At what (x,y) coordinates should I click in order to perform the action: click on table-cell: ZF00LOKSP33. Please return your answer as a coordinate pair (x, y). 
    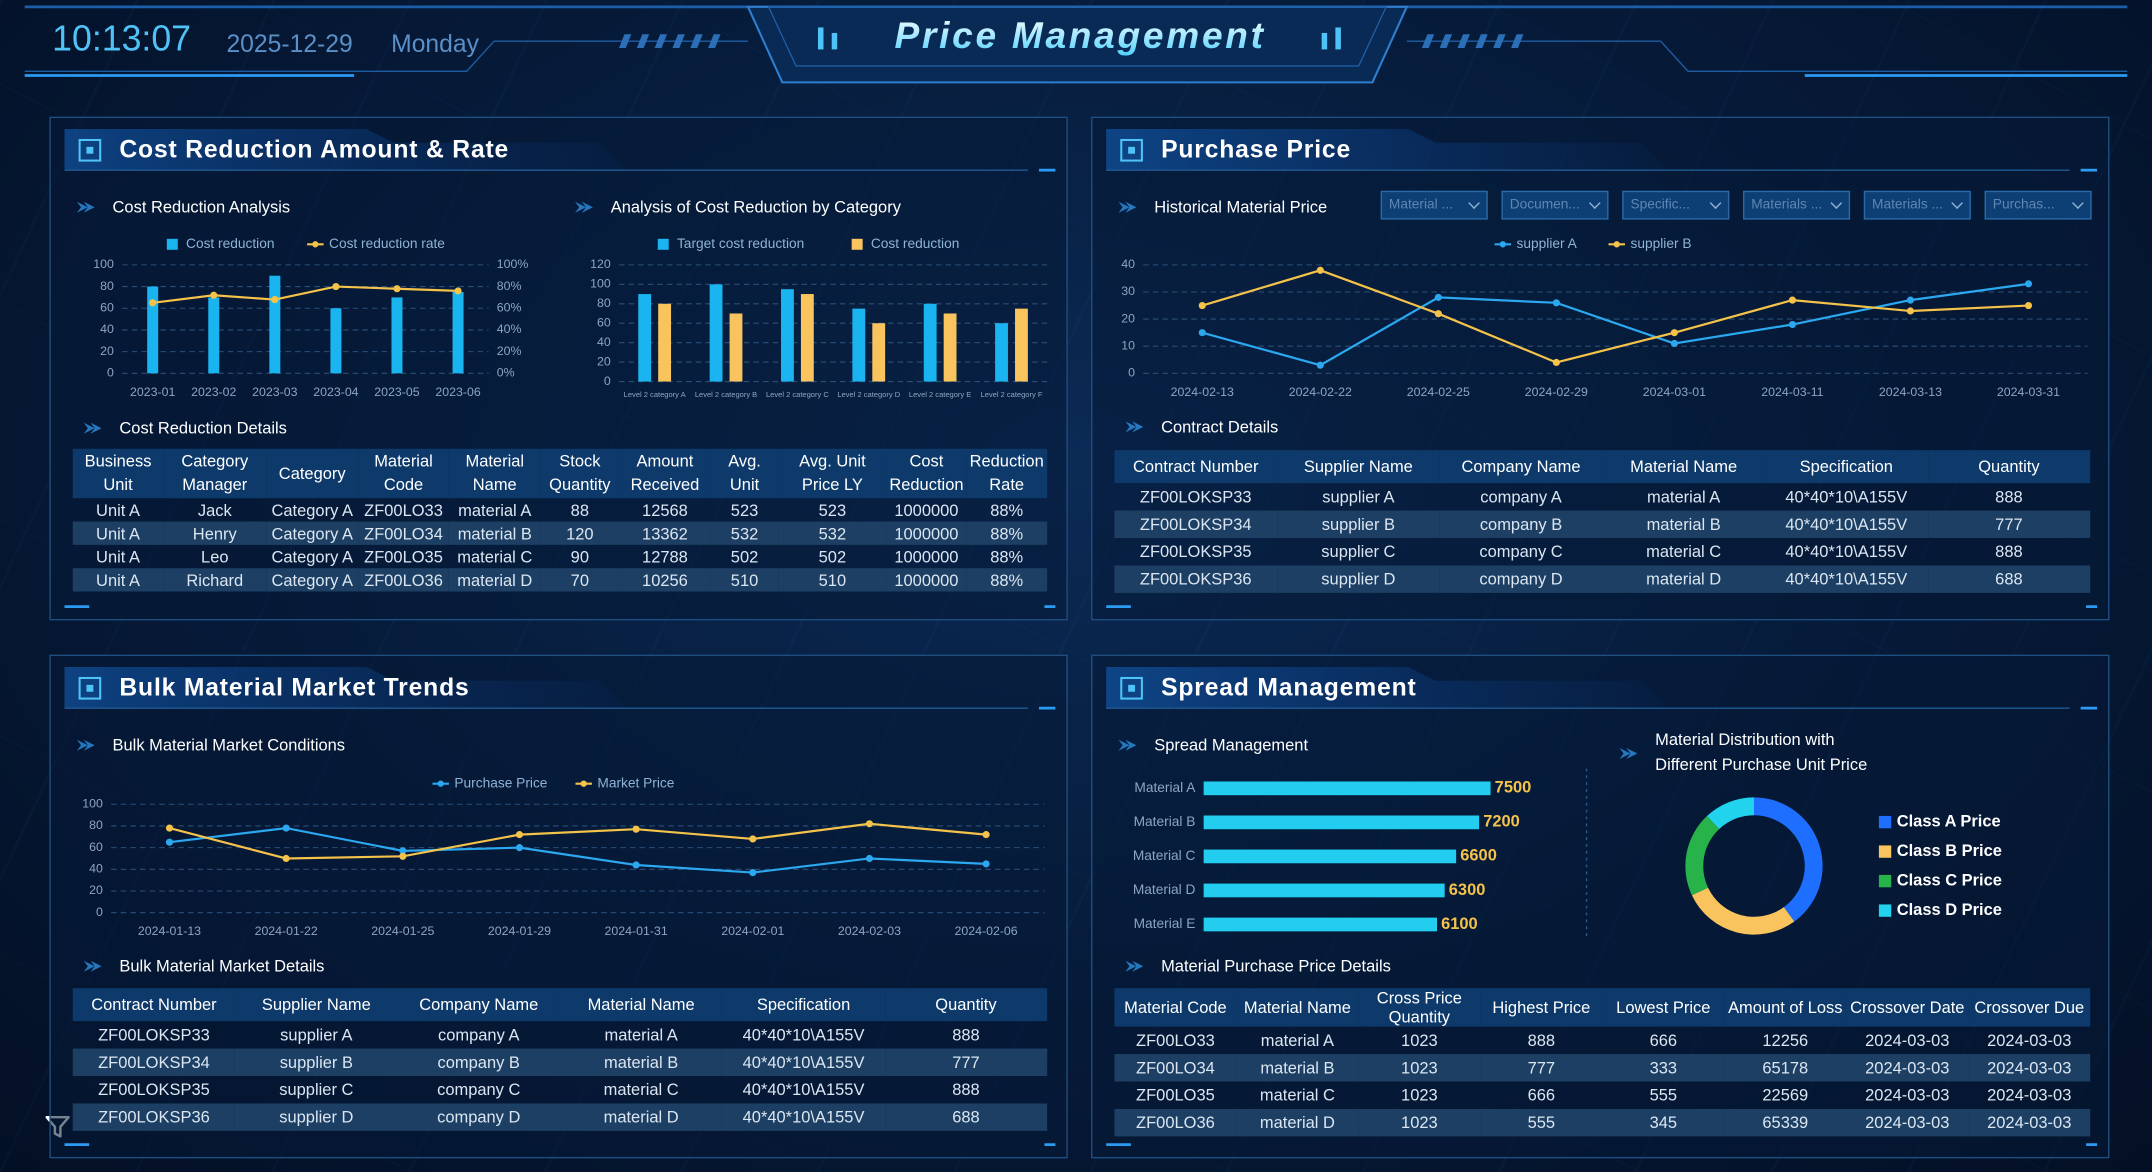
    Looking at the image, I should click on (154, 1035).